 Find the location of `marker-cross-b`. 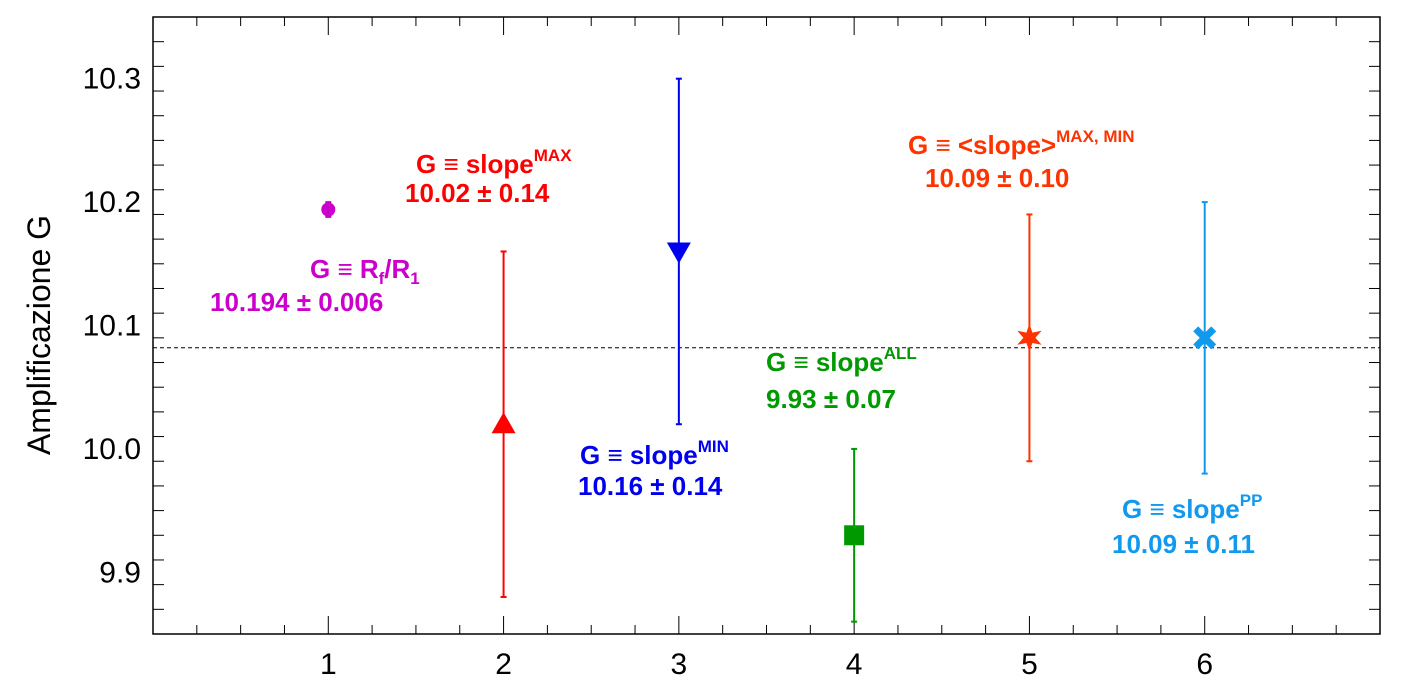

marker-cross-b is located at coordinates (1205, 338).